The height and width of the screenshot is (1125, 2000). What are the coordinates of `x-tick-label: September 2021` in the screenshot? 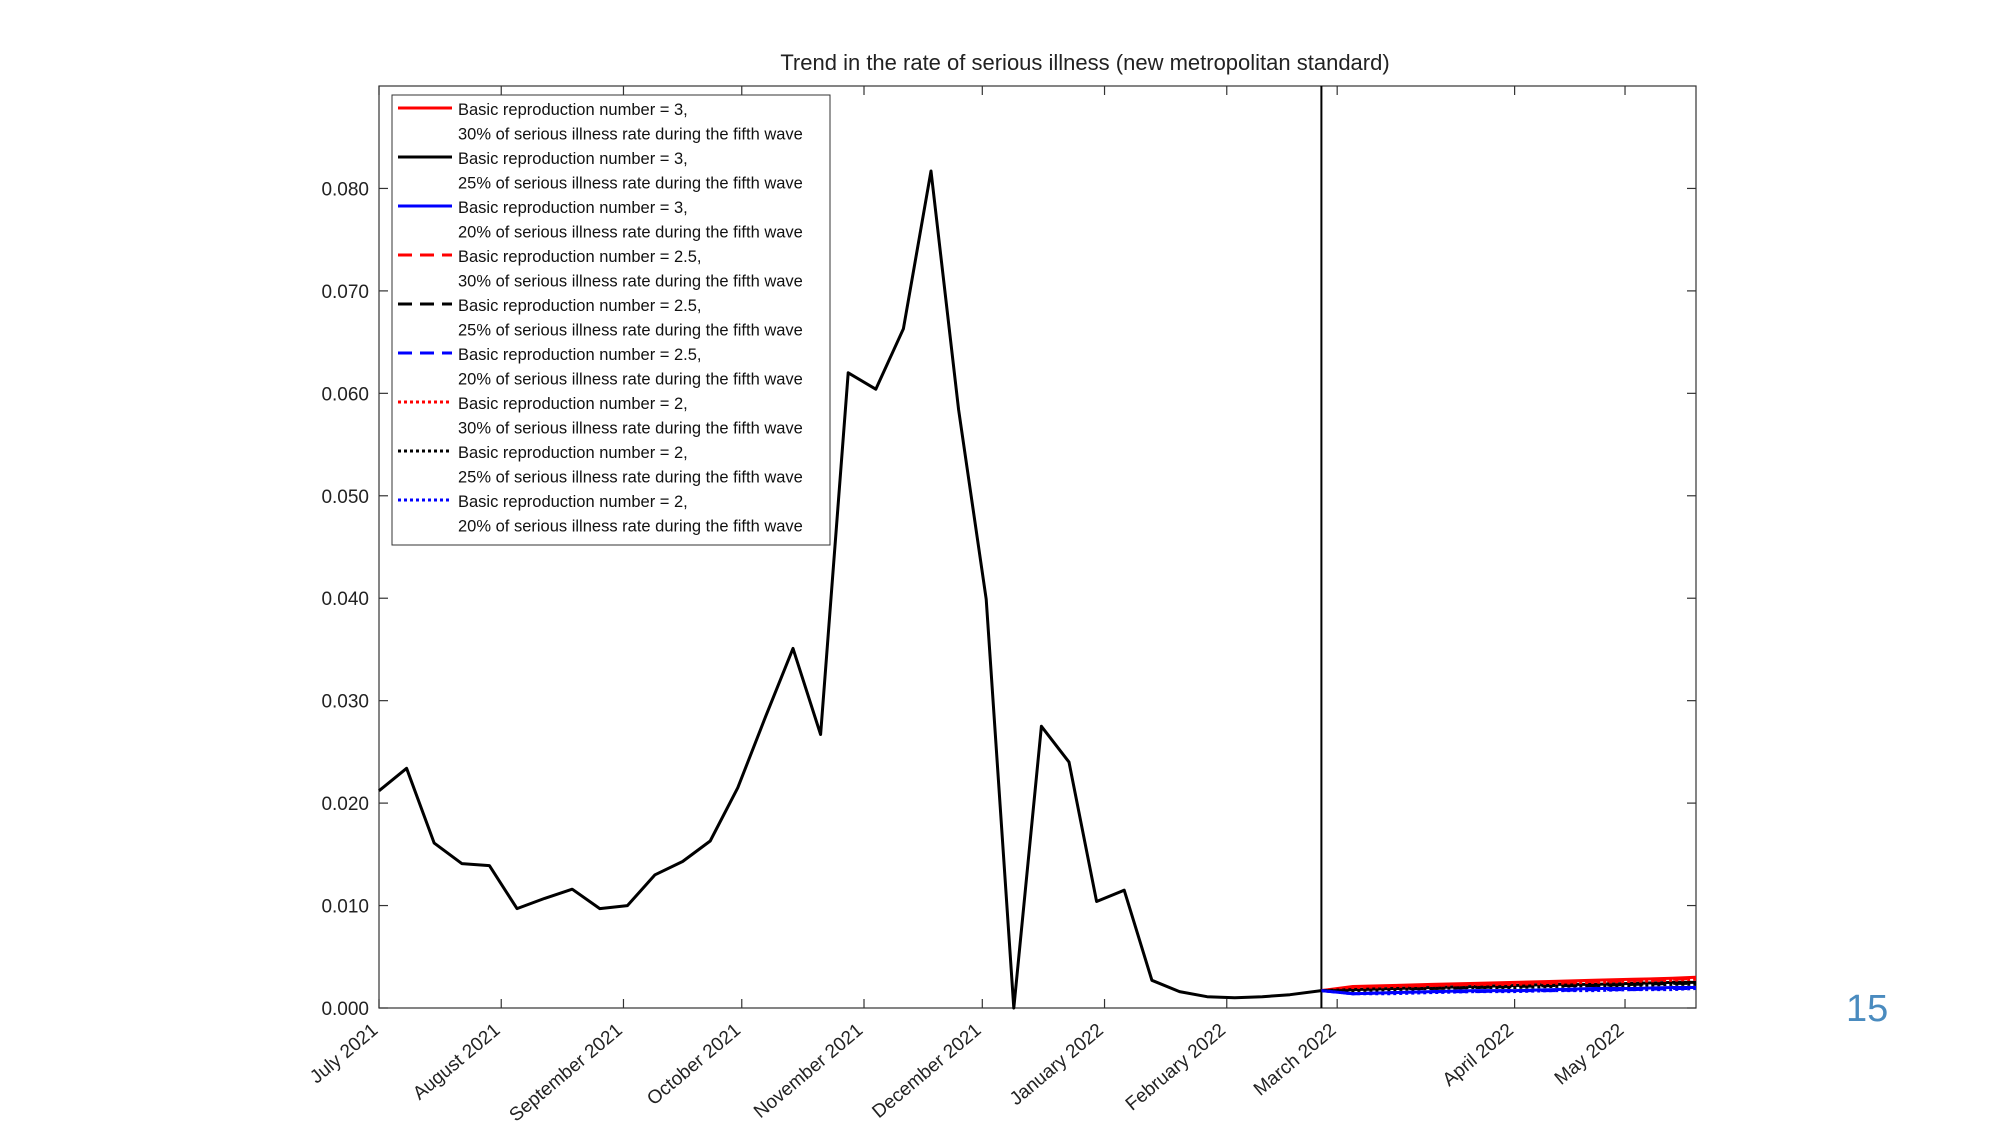 It's located at (566, 1072).